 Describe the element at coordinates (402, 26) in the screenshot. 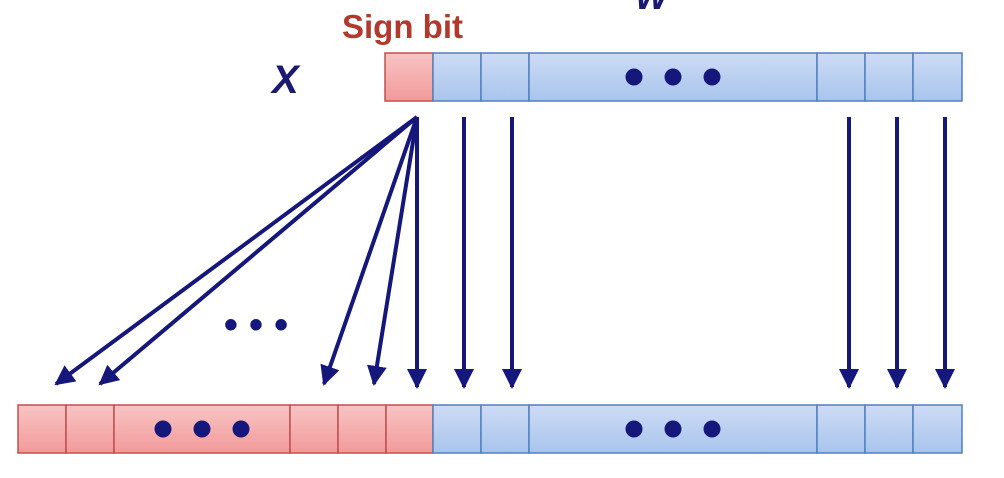

I see `sign-bit-label: Sign bit` at that location.